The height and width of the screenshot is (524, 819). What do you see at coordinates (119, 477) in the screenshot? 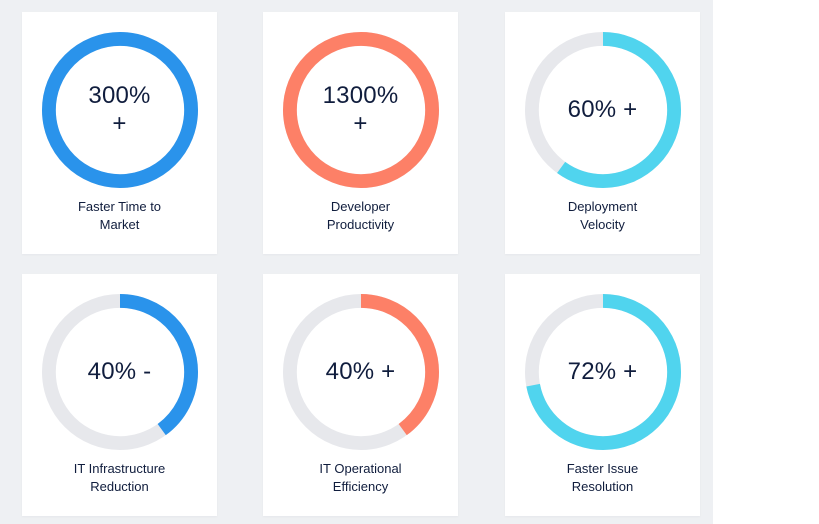
I see `stat-label: IT Infrastructure Reduction` at bounding box center [119, 477].